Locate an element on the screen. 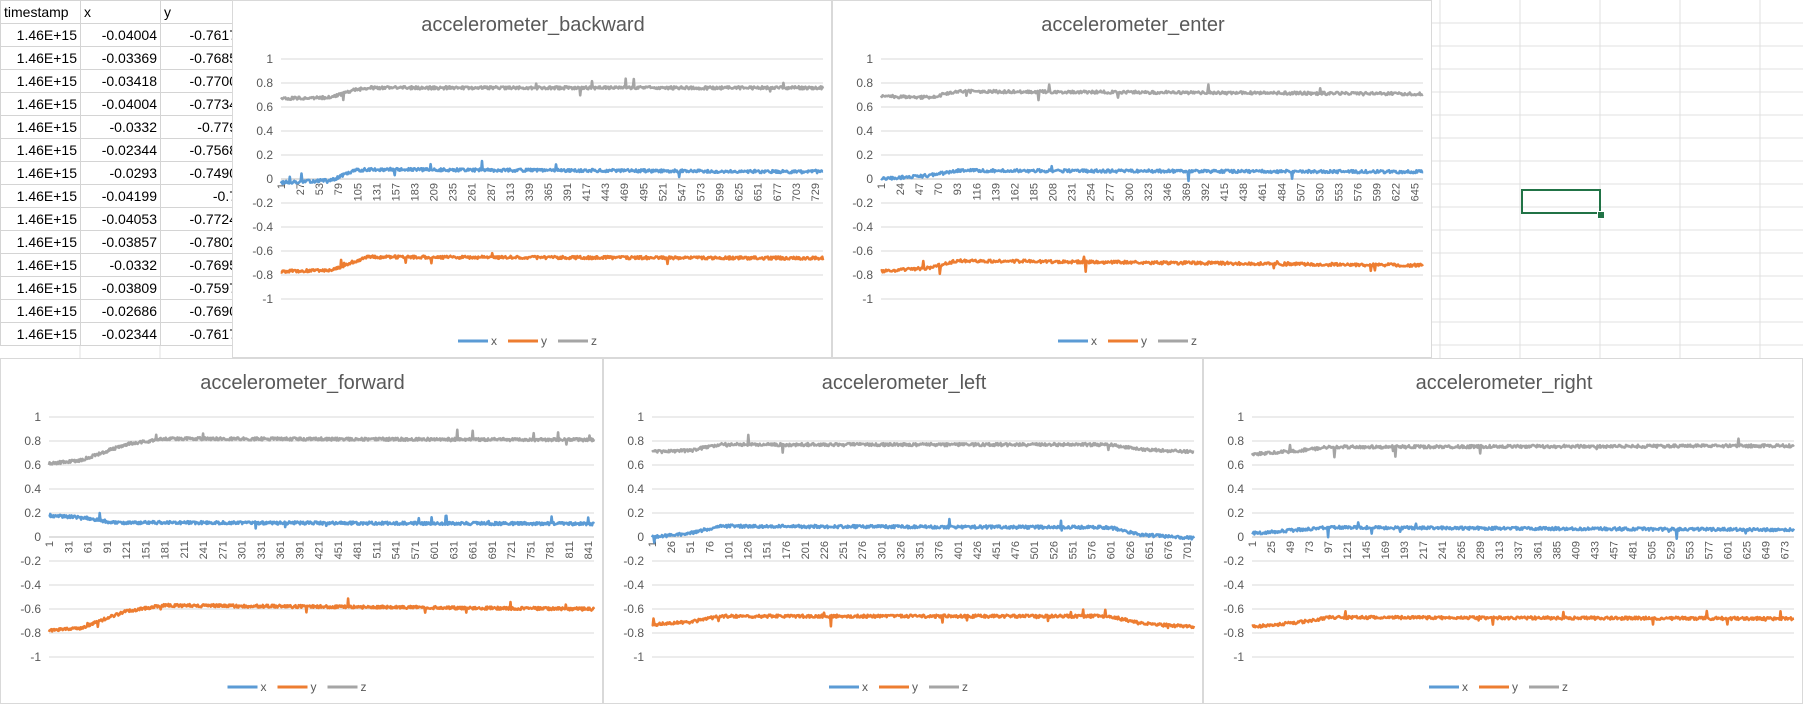  table-cell: -0.7700 is located at coordinates (200, 81).